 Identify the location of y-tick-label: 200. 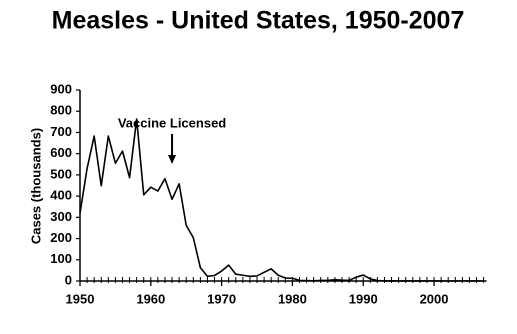
(61, 237).